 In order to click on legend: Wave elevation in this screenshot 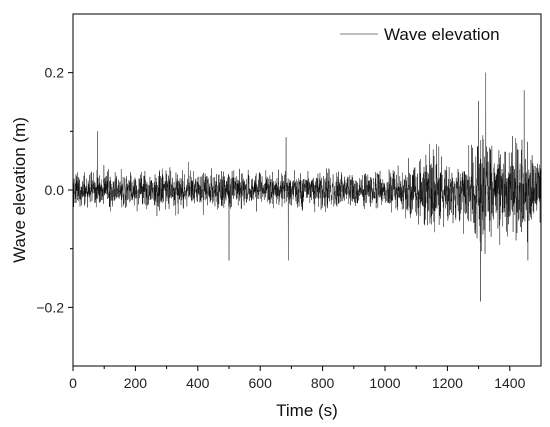, I will do `click(420, 34)`.